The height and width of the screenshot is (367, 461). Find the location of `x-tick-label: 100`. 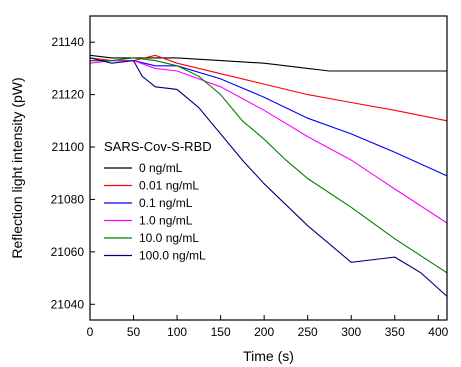

x-tick-label: 100 is located at coordinates (177, 332).